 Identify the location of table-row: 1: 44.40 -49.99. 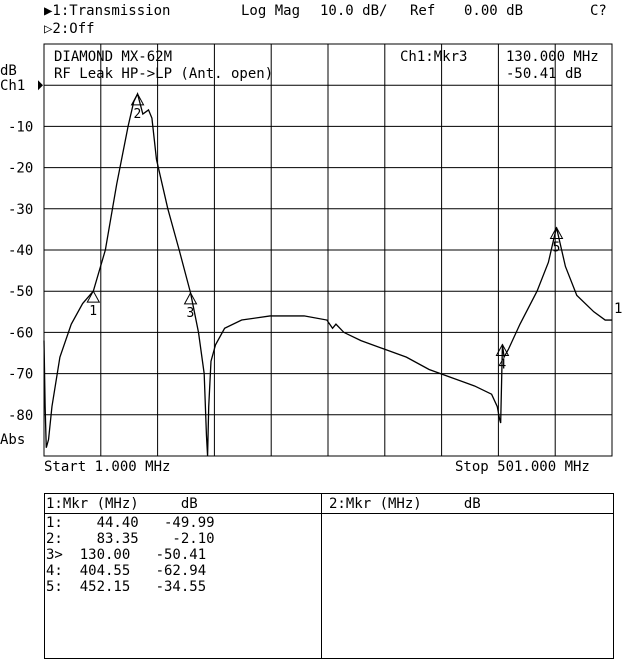
(130, 523).